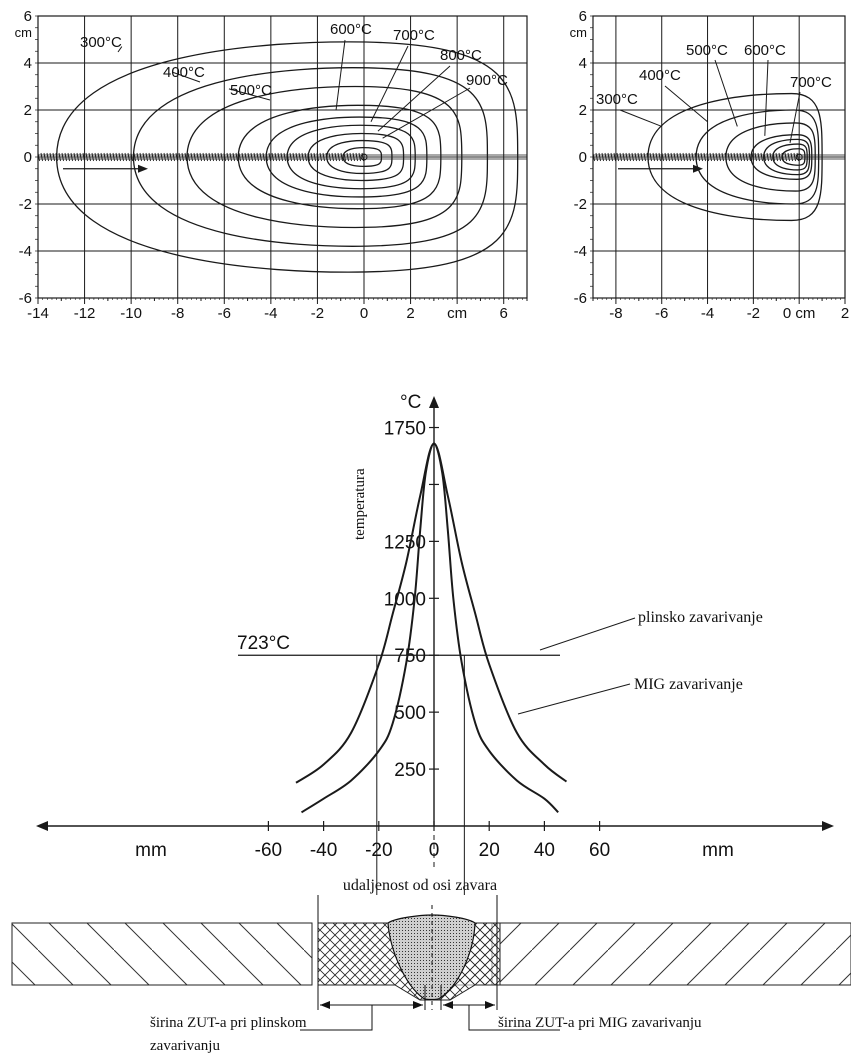 The image size is (851, 1057). Describe the element at coordinates (177, 313) in the screenshot. I see `x-tick-label: -8` at that location.